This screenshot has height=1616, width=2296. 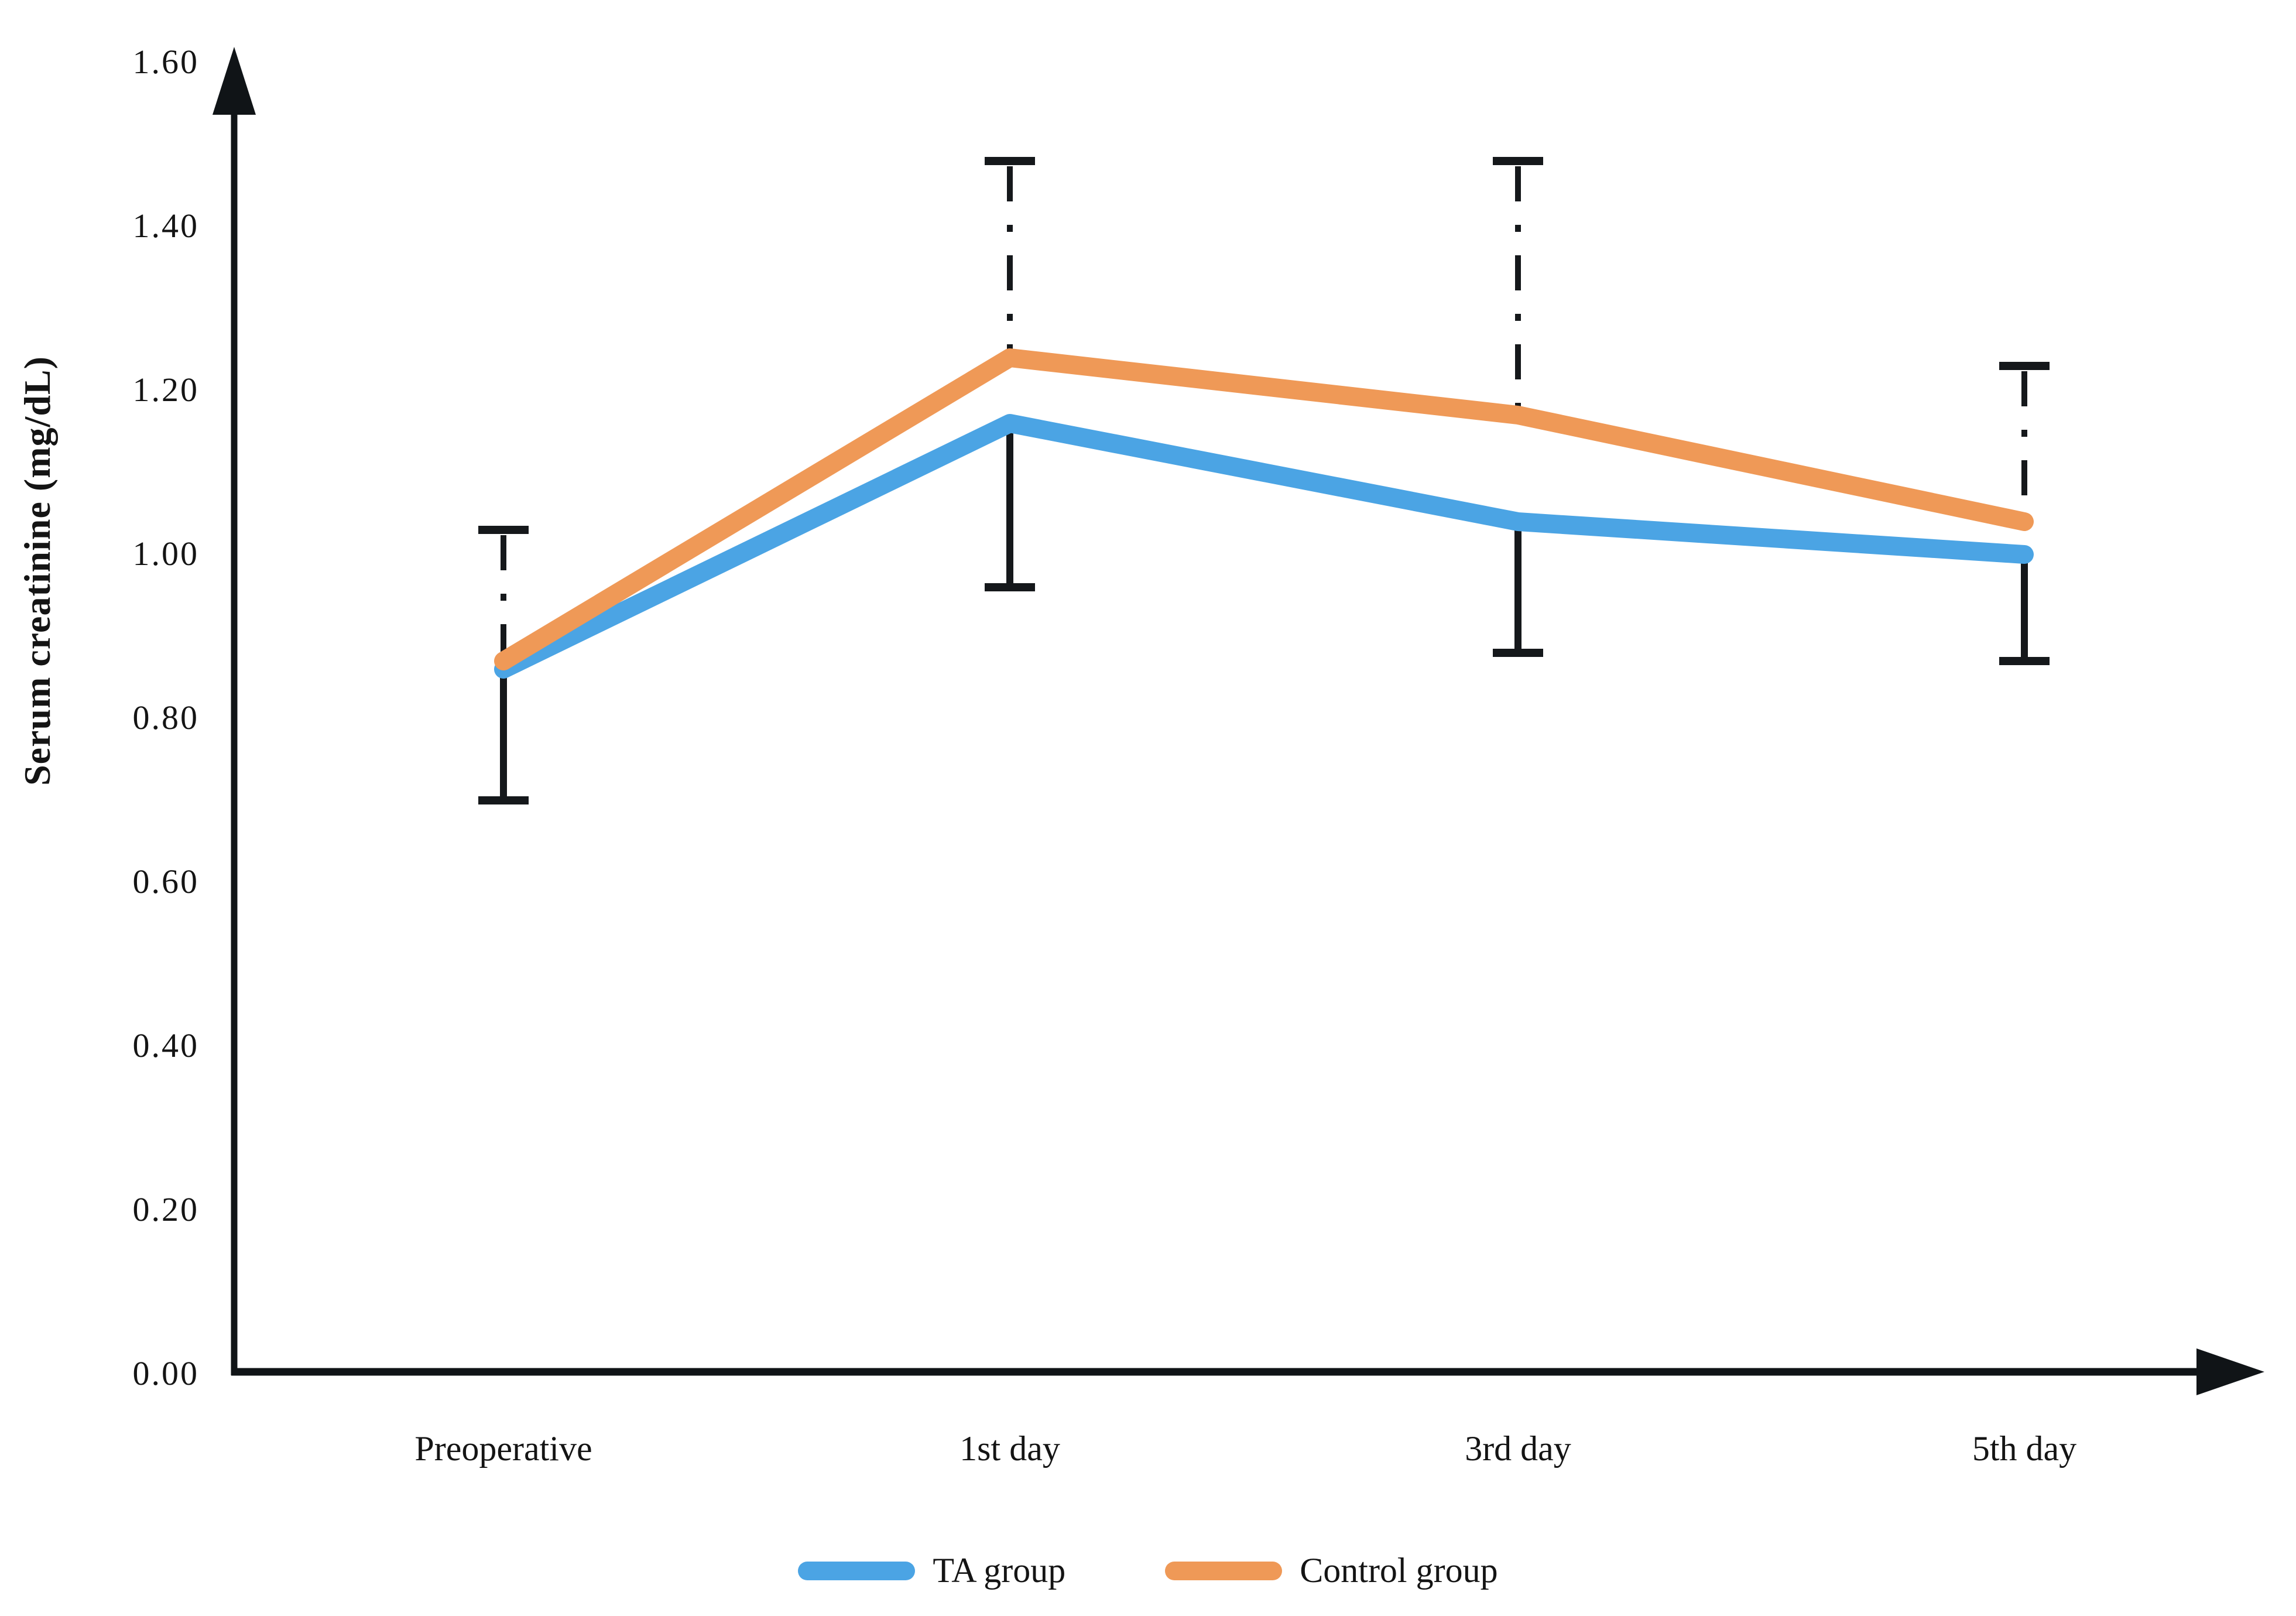 I want to click on y-axis-arrowhead, so click(x=234, y=81).